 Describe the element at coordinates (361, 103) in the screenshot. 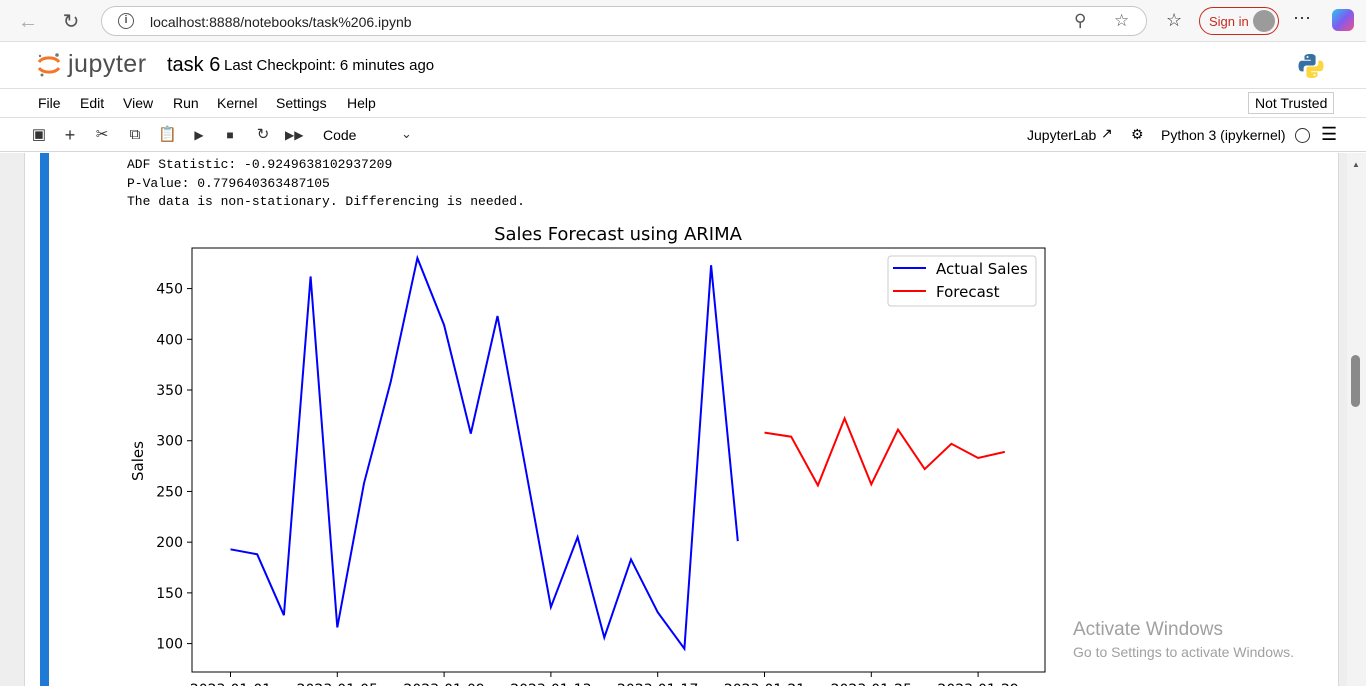

I see `menu-help: Help` at that location.